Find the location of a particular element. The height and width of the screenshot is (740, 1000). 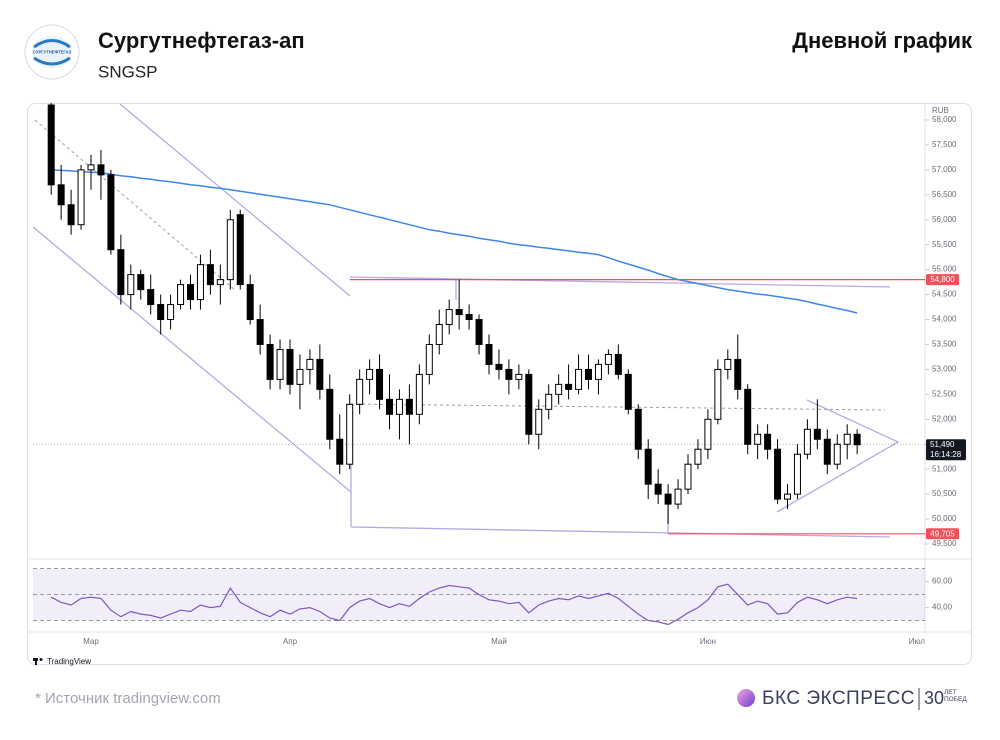

last-price-box is located at coordinates (946, 450).